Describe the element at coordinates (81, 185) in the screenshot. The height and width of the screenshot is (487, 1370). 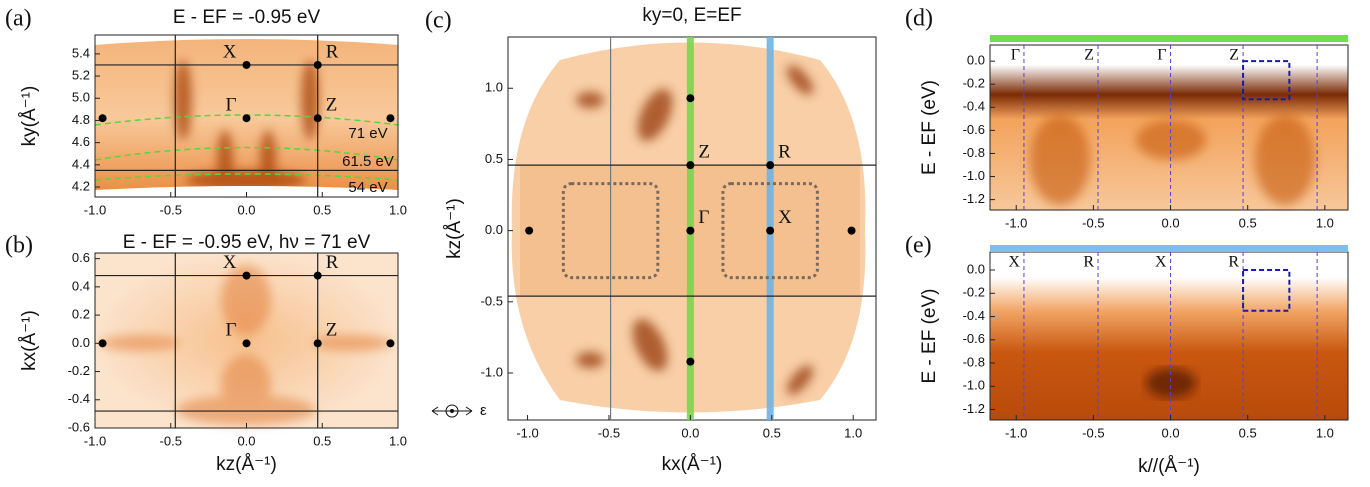
I see `y-tick-label: 4.2` at that location.